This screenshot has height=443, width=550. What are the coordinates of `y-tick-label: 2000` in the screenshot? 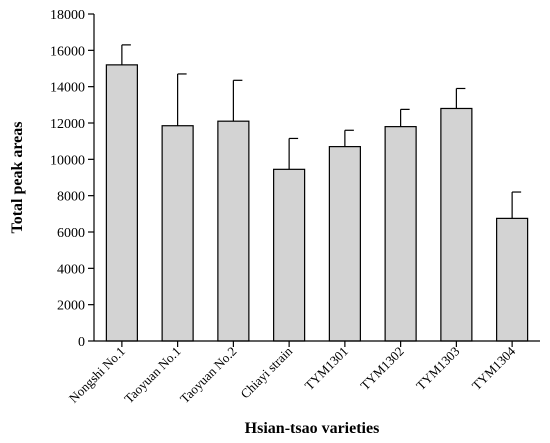 It's located at (71, 306).